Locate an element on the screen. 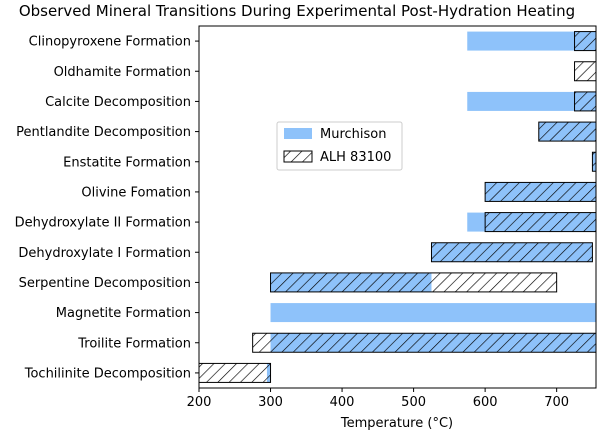 The width and height of the screenshot is (597, 433). category-label: Oldhamite Formation is located at coordinates (122, 72).